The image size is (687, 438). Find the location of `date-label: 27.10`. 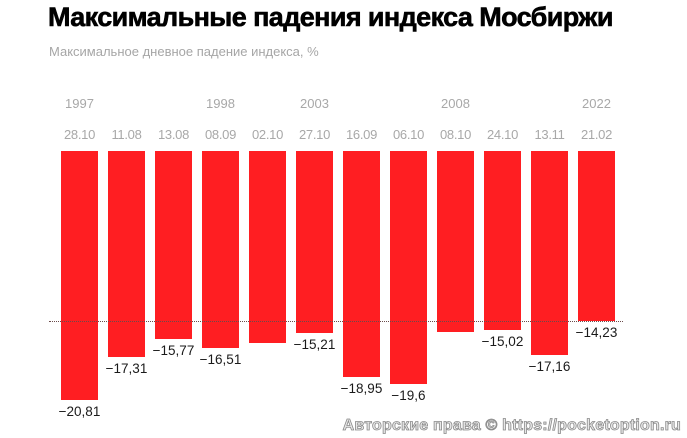

date-label: 27.10 is located at coordinates (314, 134).